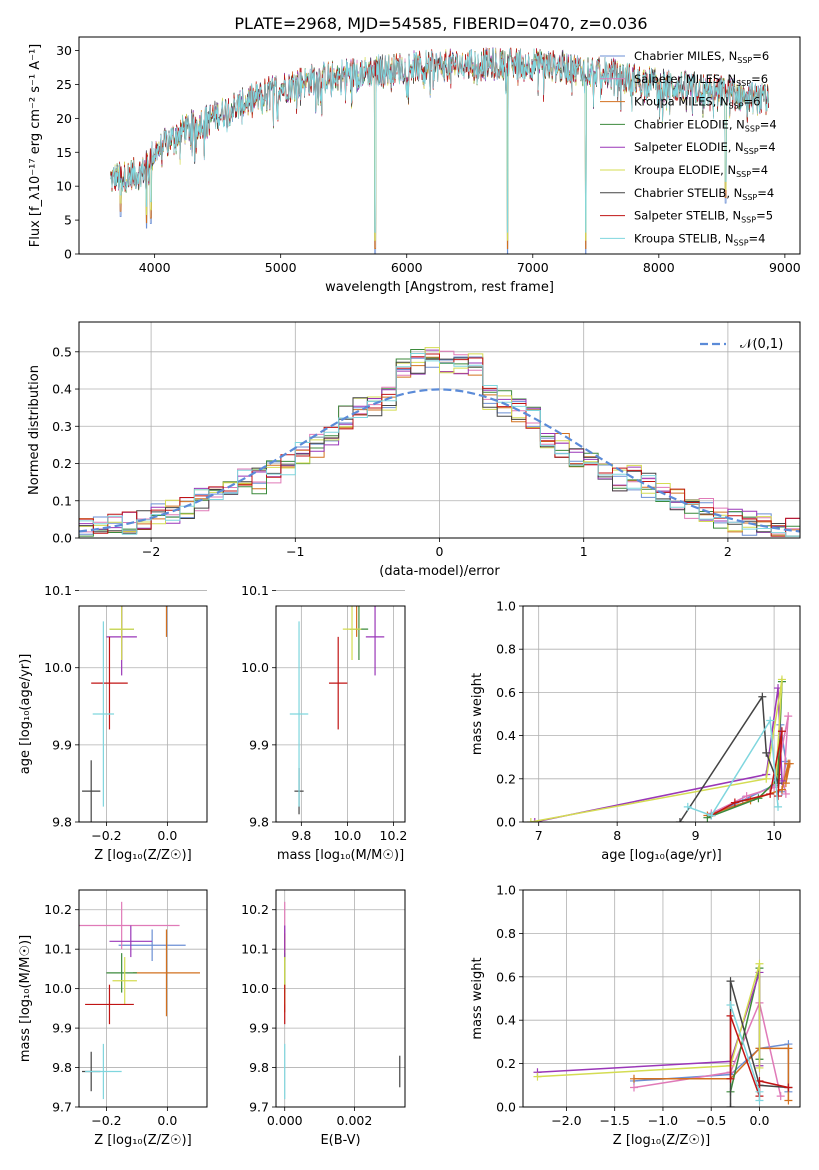  I want to click on legend-label: Chabrier ELODIE, NSSP=4, so click(705, 125).